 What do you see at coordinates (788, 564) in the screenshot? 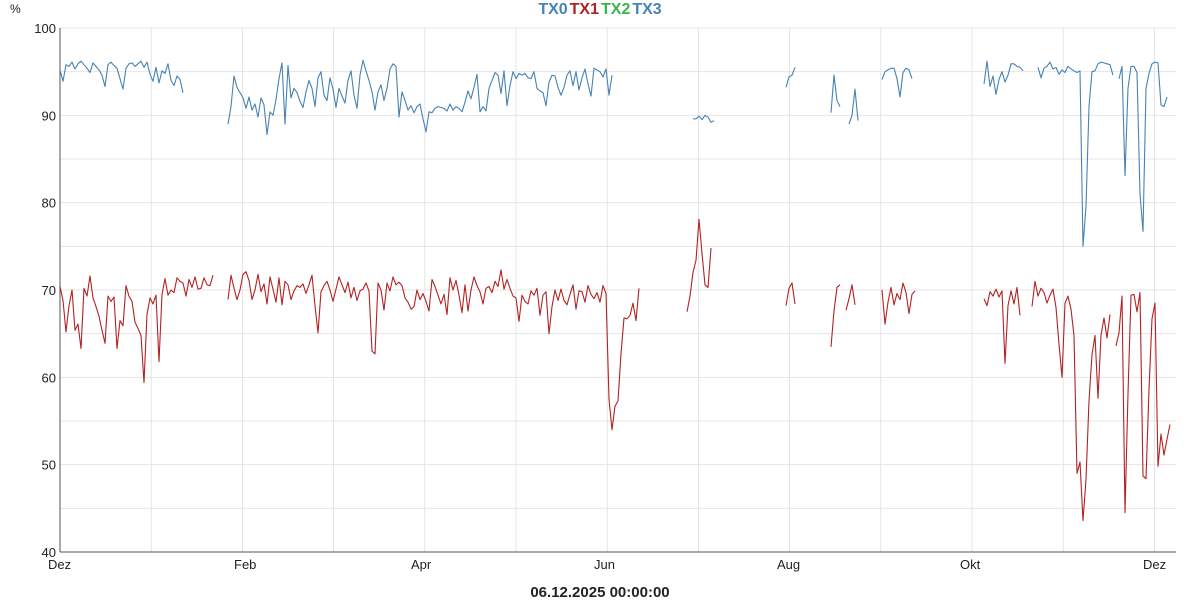
I see `x-tick-label: Aug` at bounding box center [788, 564].